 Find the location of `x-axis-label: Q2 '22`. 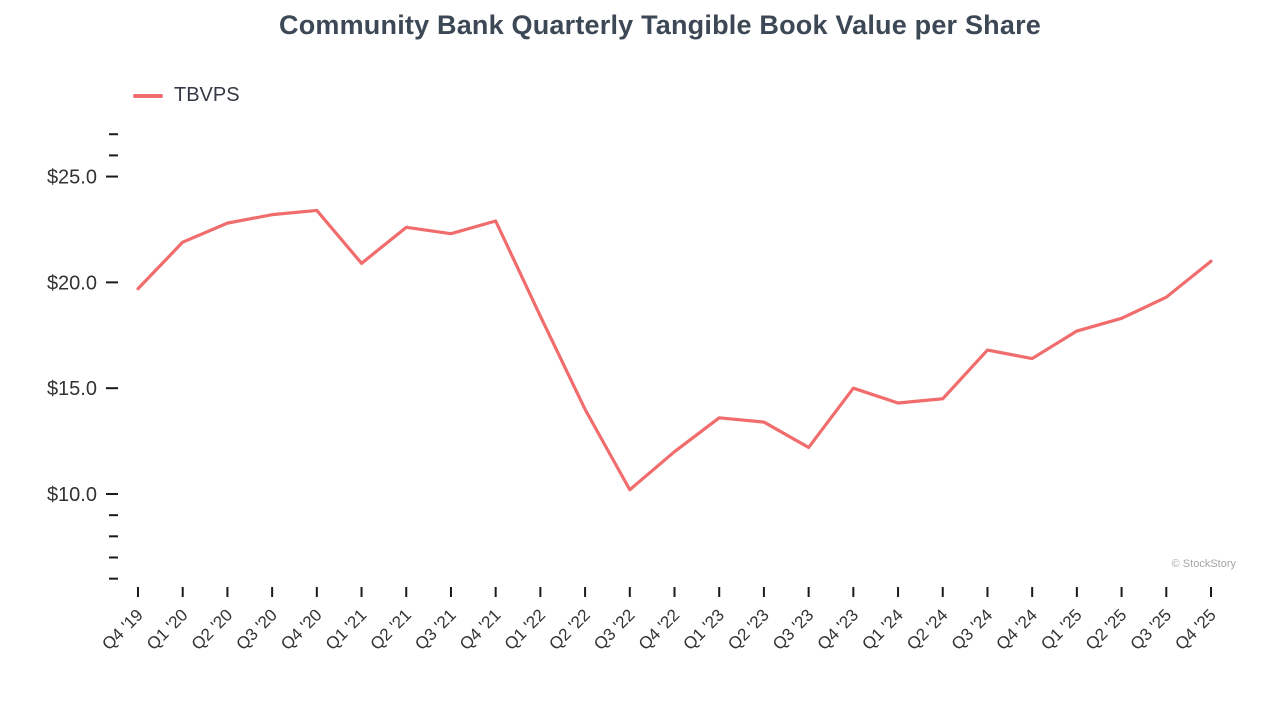

x-axis-label: Q2 '22 is located at coordinates (569, 629).